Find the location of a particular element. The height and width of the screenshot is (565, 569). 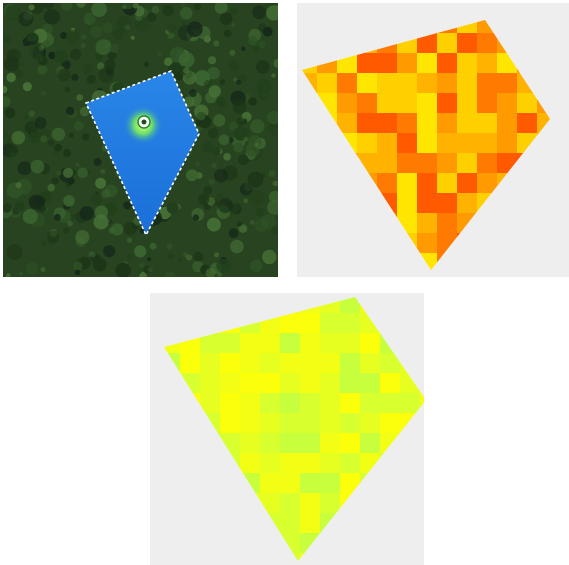

field-polygon is located at coordinates (142, 153).